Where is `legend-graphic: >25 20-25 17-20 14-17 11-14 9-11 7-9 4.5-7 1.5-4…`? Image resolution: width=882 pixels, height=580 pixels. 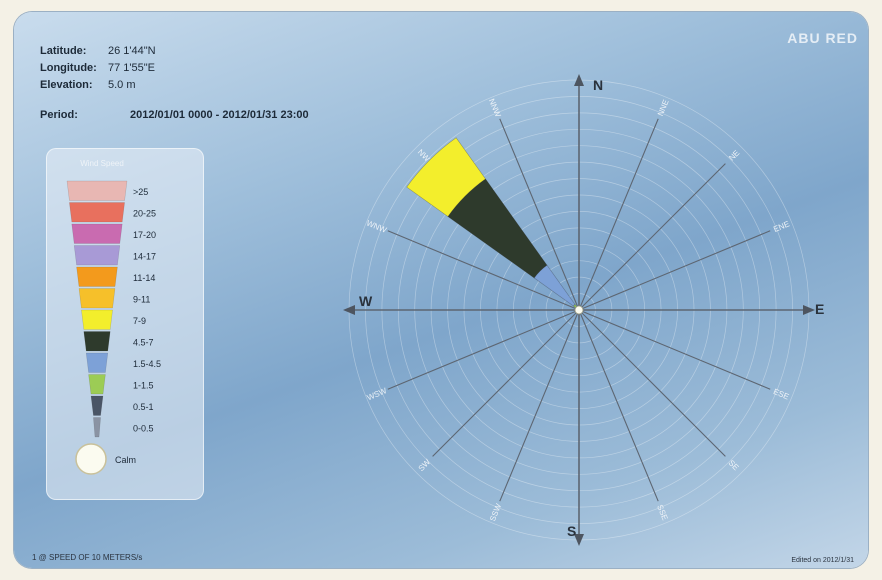
legend-graphic: >25 20-25 17-20 14-17 11-14 9-11 7-9 4.5-7 1.5-4… is located at coordinates (113, 327).